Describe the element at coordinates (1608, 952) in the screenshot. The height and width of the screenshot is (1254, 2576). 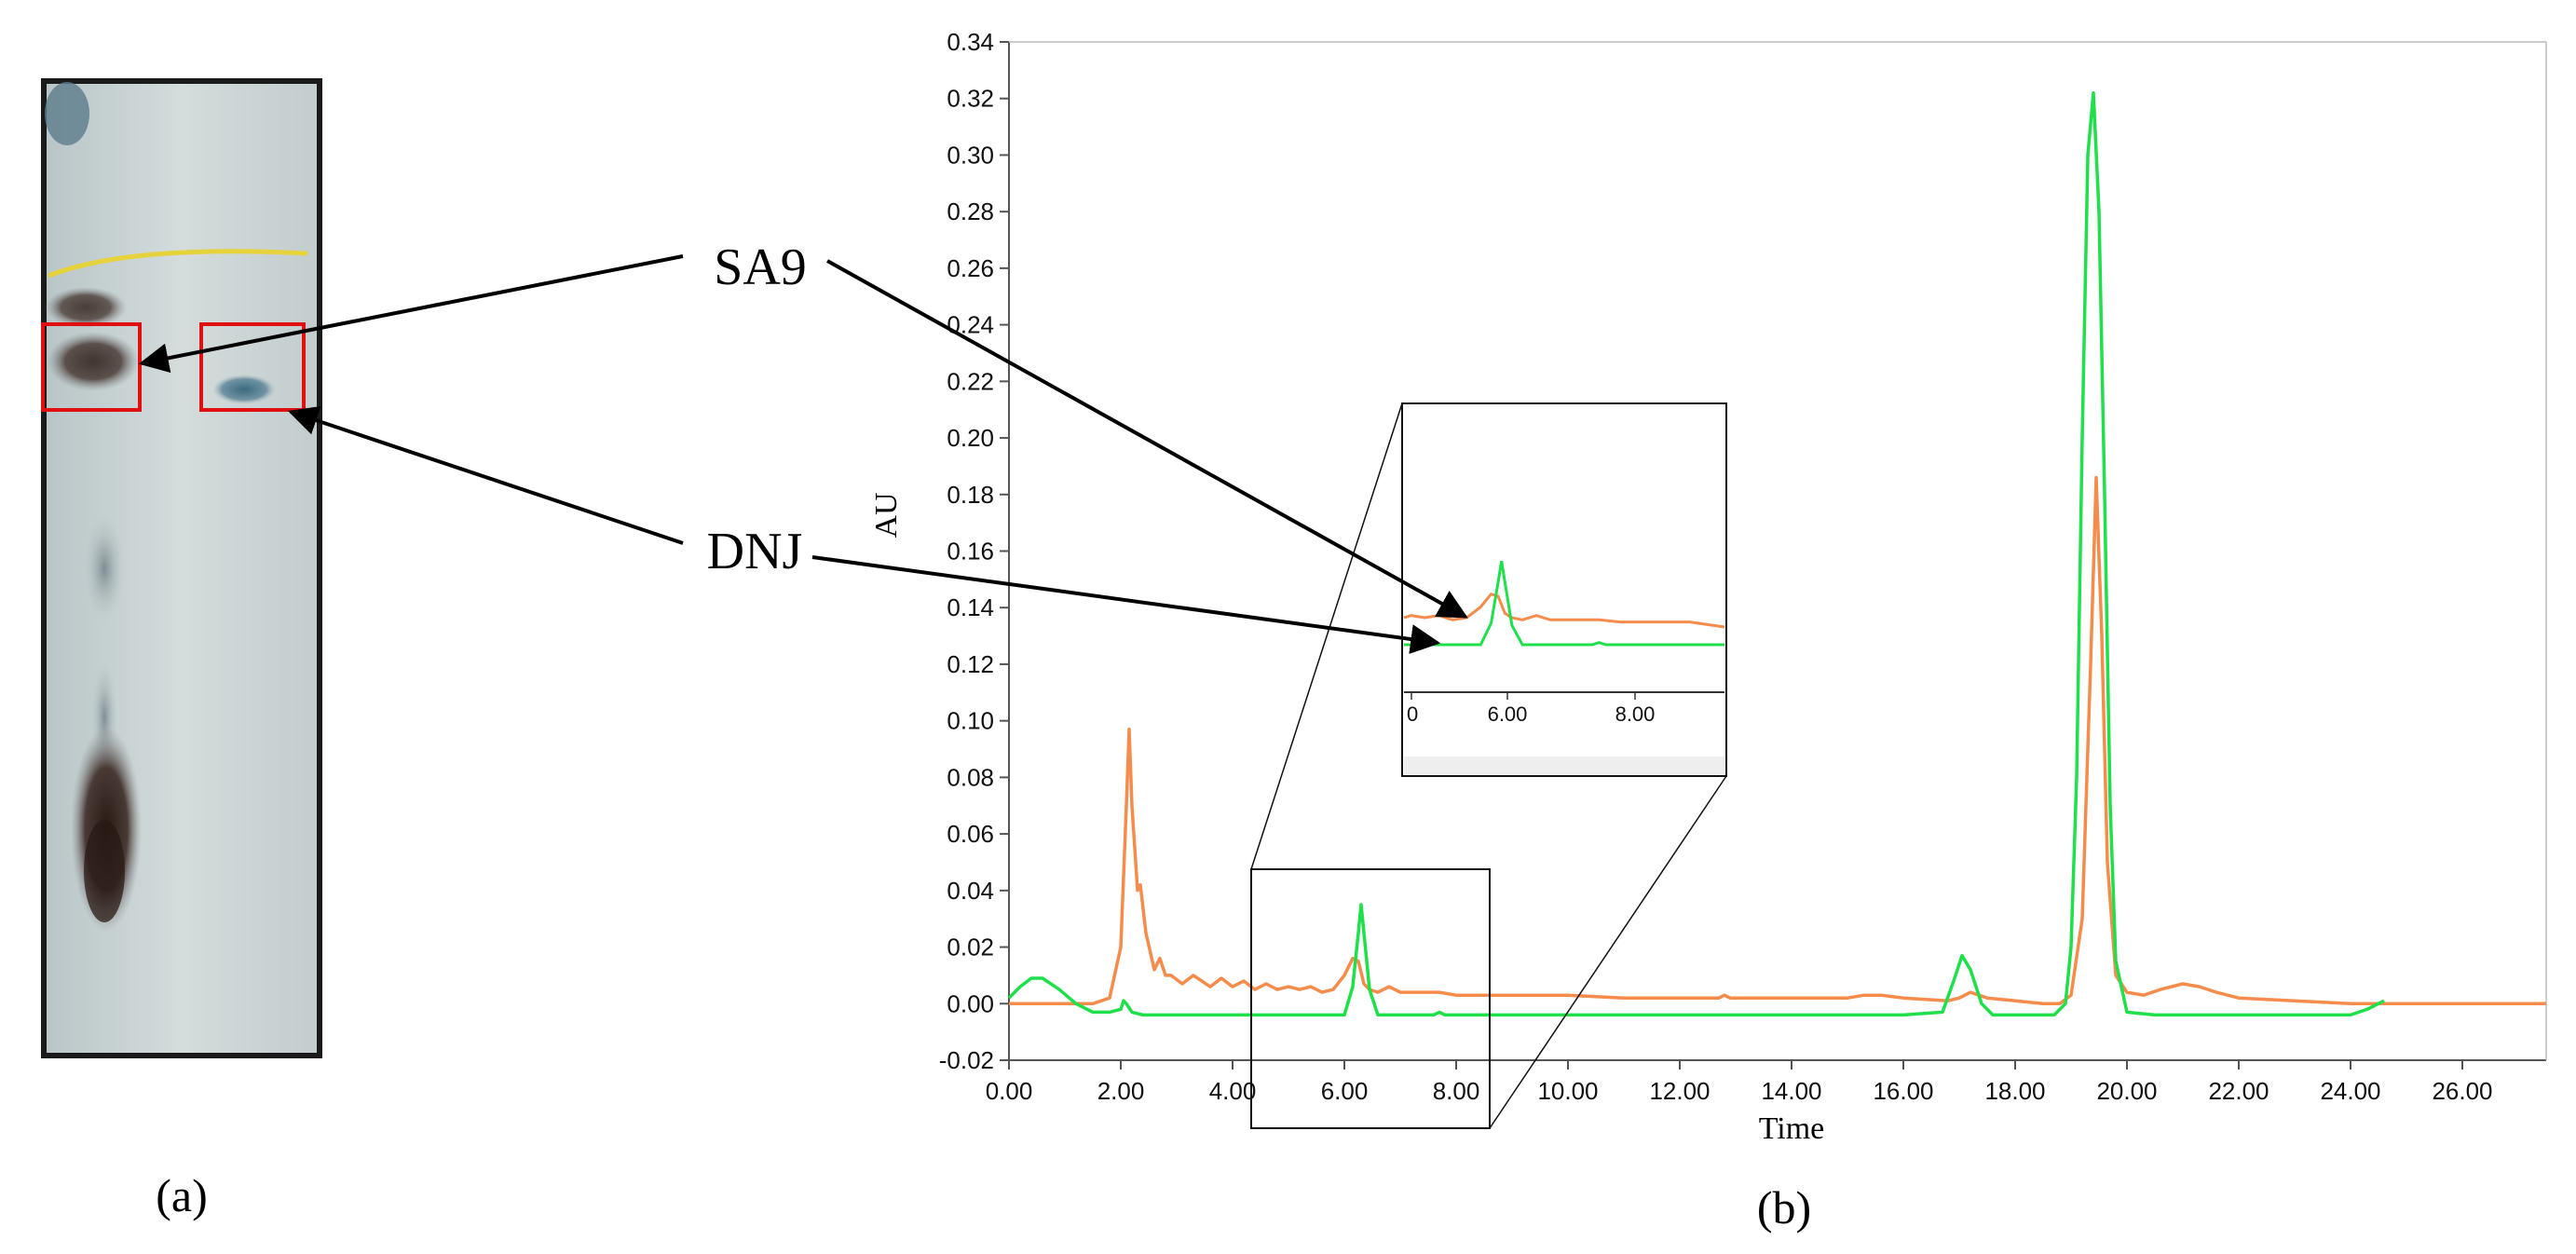
I see `zoom-connector-right` at that location.